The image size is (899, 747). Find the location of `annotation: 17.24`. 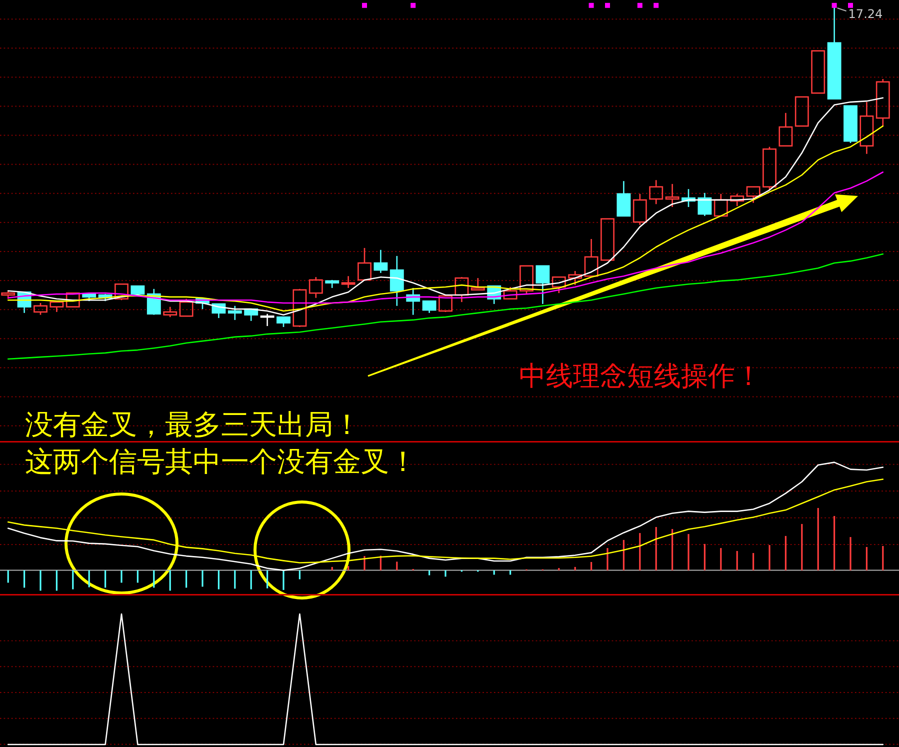

annotation: 17.24 is located at coordinates (865, 14).